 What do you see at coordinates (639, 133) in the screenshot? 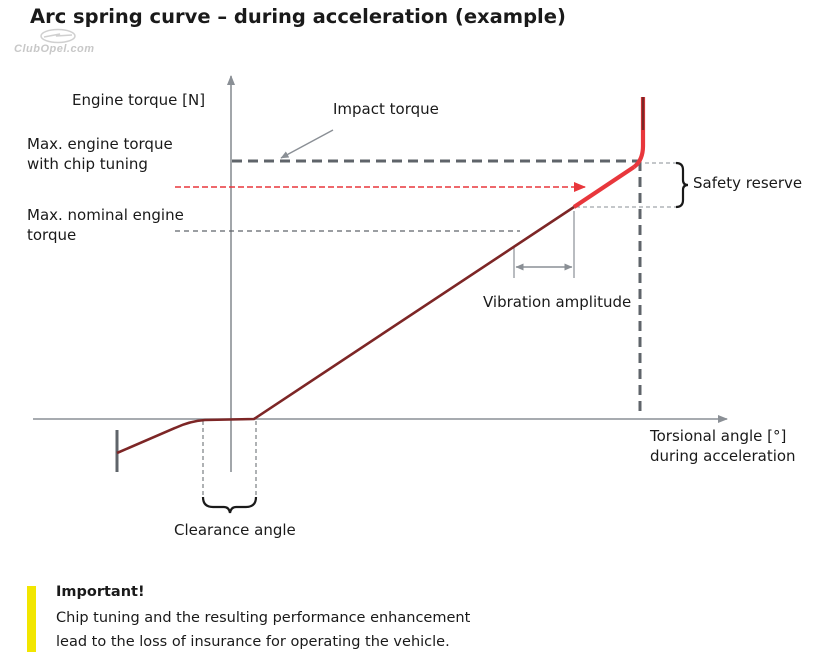
I see `end-stop-curve` at bounding box center [639, 133].